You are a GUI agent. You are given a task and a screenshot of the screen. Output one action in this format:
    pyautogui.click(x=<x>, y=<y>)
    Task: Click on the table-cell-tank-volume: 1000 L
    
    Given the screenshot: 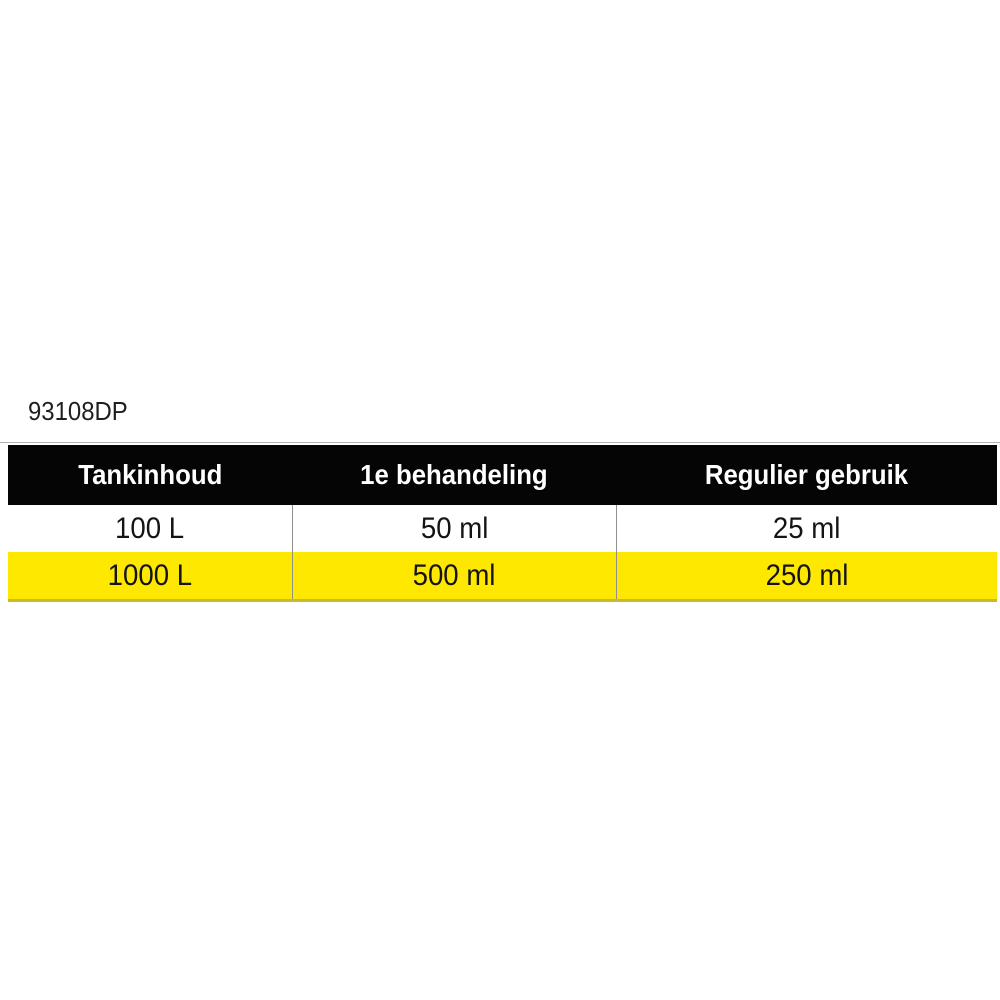 What is the action you would take?
    pyautogui.click(x=150, y=575)
    